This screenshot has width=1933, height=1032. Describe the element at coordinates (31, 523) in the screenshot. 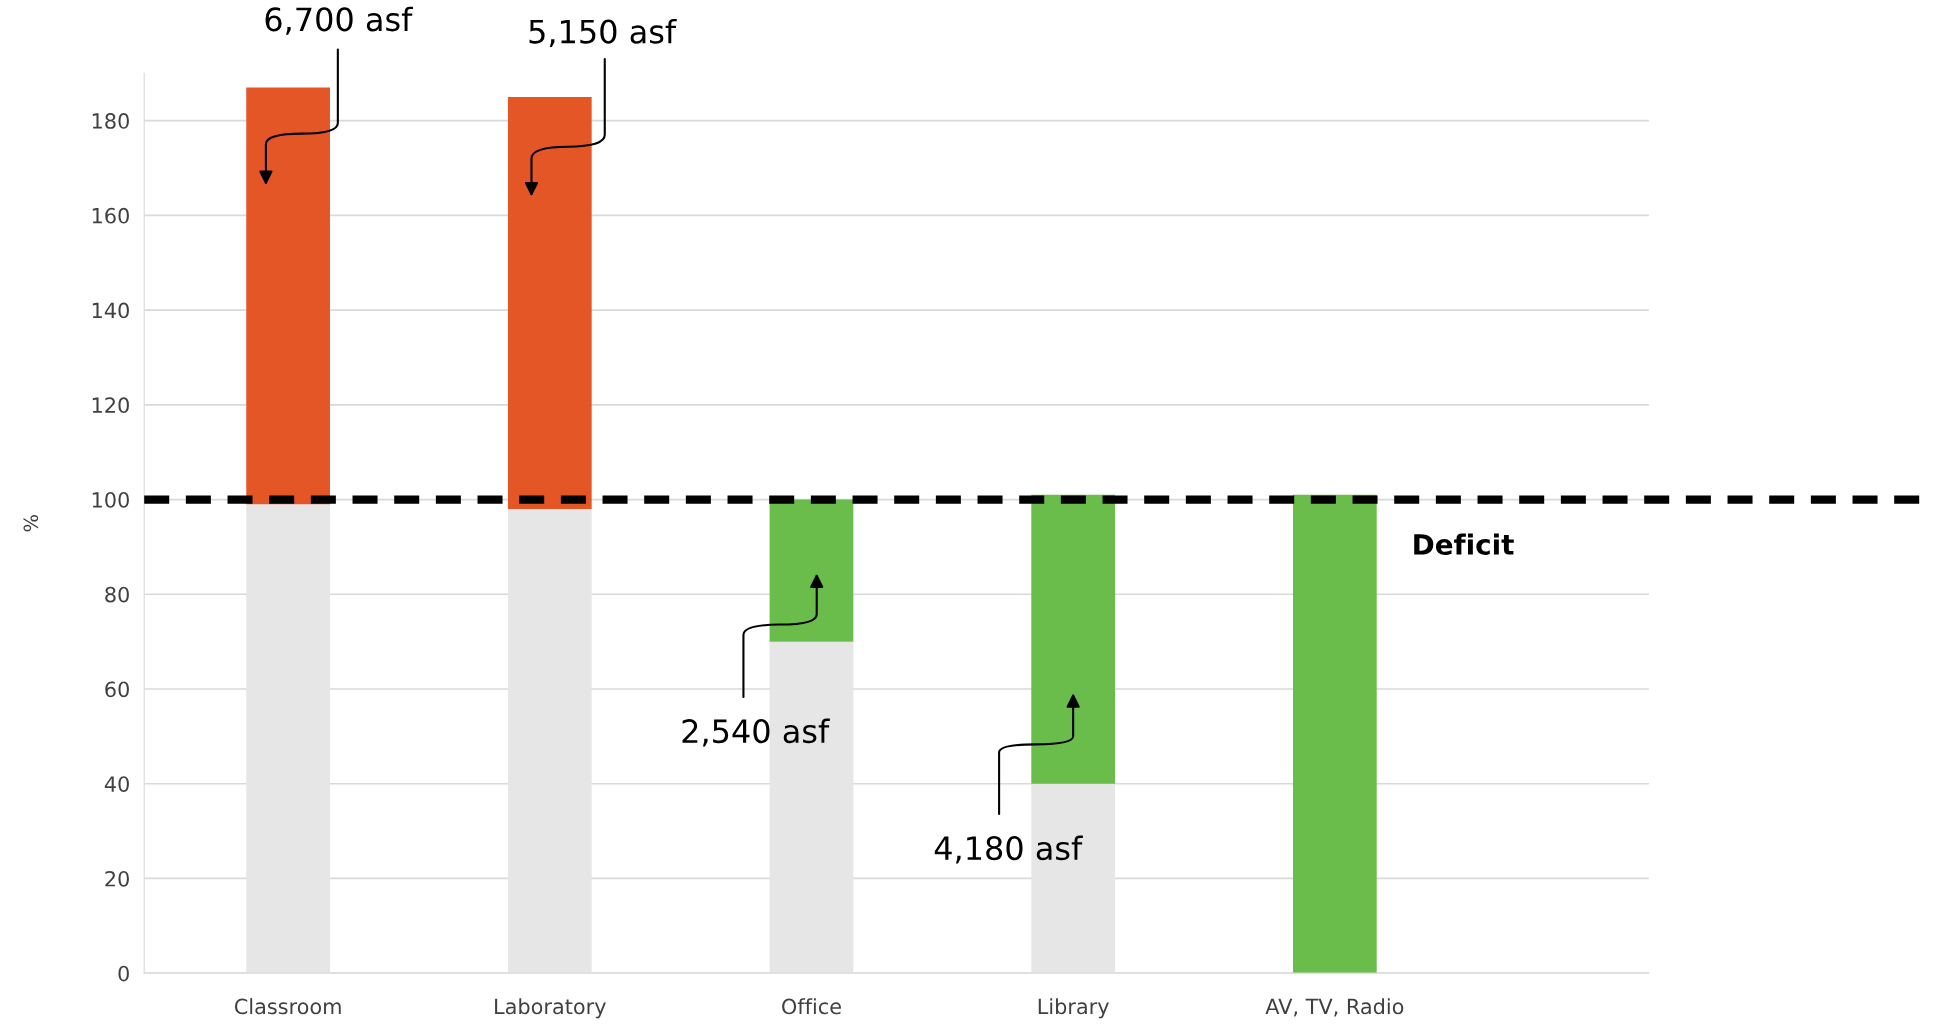

I see `y-axis-title: %` at that location.